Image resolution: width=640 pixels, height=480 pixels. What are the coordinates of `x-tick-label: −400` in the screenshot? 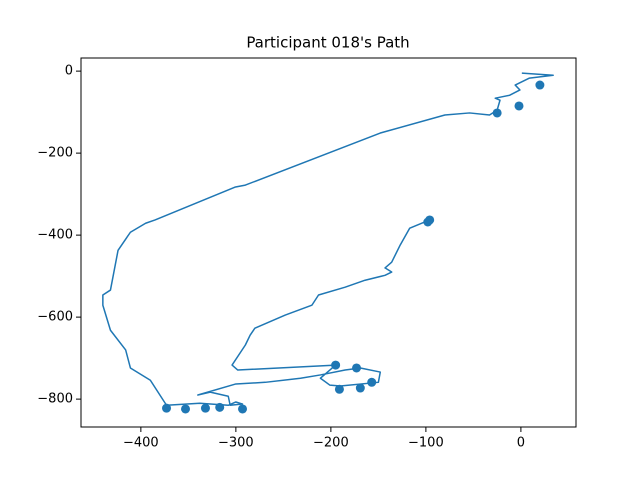 It's located at (141, 443).